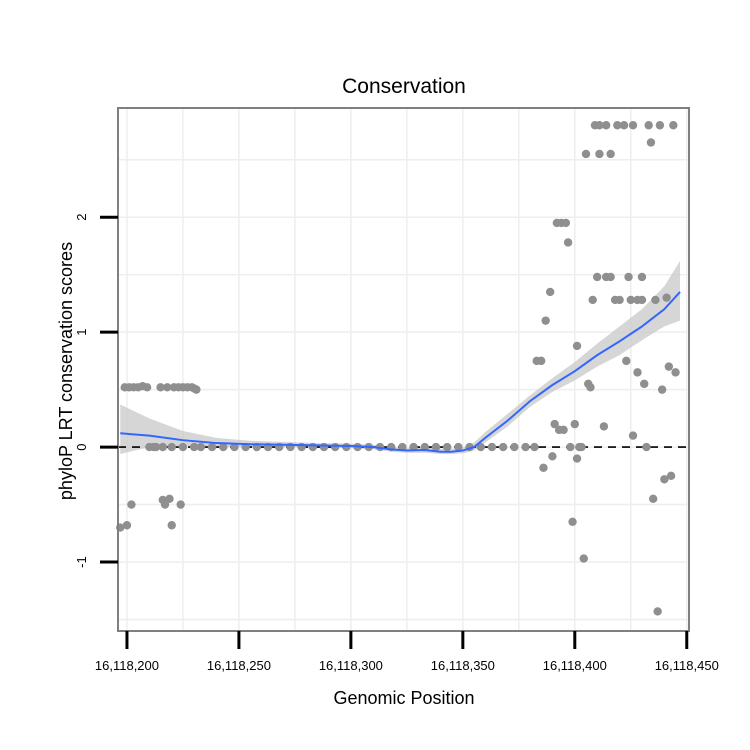 The height and width of the screenshot is (750, 750). Describe the element at coordinates (81, 446) in the screenshot. I see `y-tick-label: 0` at that location.